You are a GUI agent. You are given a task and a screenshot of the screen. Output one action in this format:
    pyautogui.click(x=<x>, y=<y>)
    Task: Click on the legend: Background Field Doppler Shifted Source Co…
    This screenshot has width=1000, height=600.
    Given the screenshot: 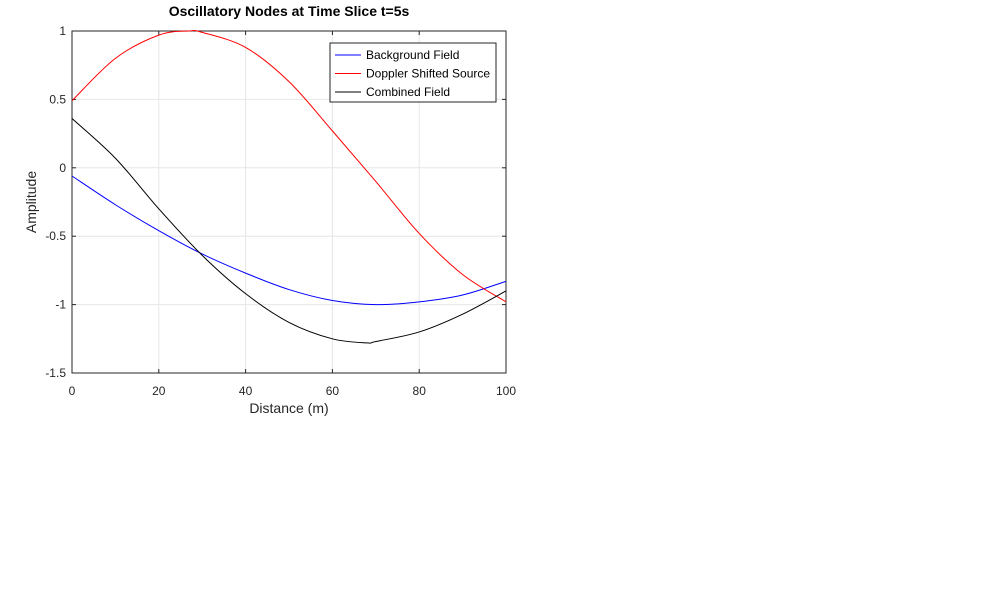 What is the action you would take?
    pyautogui.click(x=413, y=72)
    